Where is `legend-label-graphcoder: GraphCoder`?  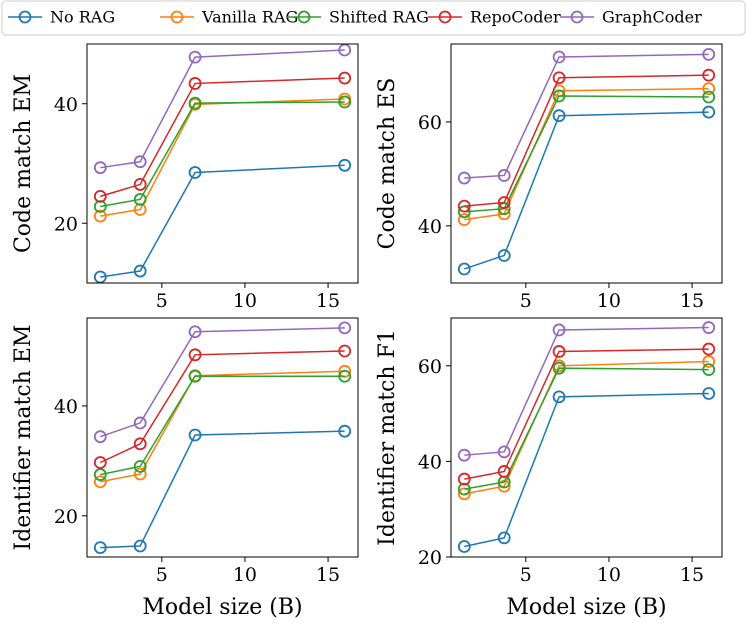 legend-label-graphcoder: GraphCoder is located at coordinates (652, 17).